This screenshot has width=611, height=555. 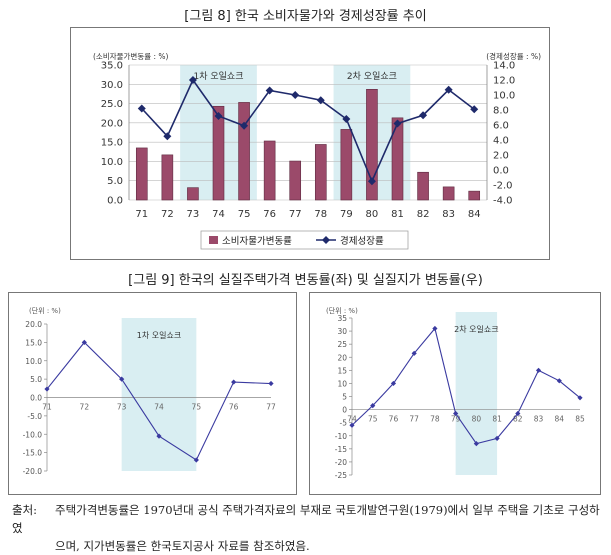 I want to click on land-x-tick-label: 84, so click(x=559, y=419).